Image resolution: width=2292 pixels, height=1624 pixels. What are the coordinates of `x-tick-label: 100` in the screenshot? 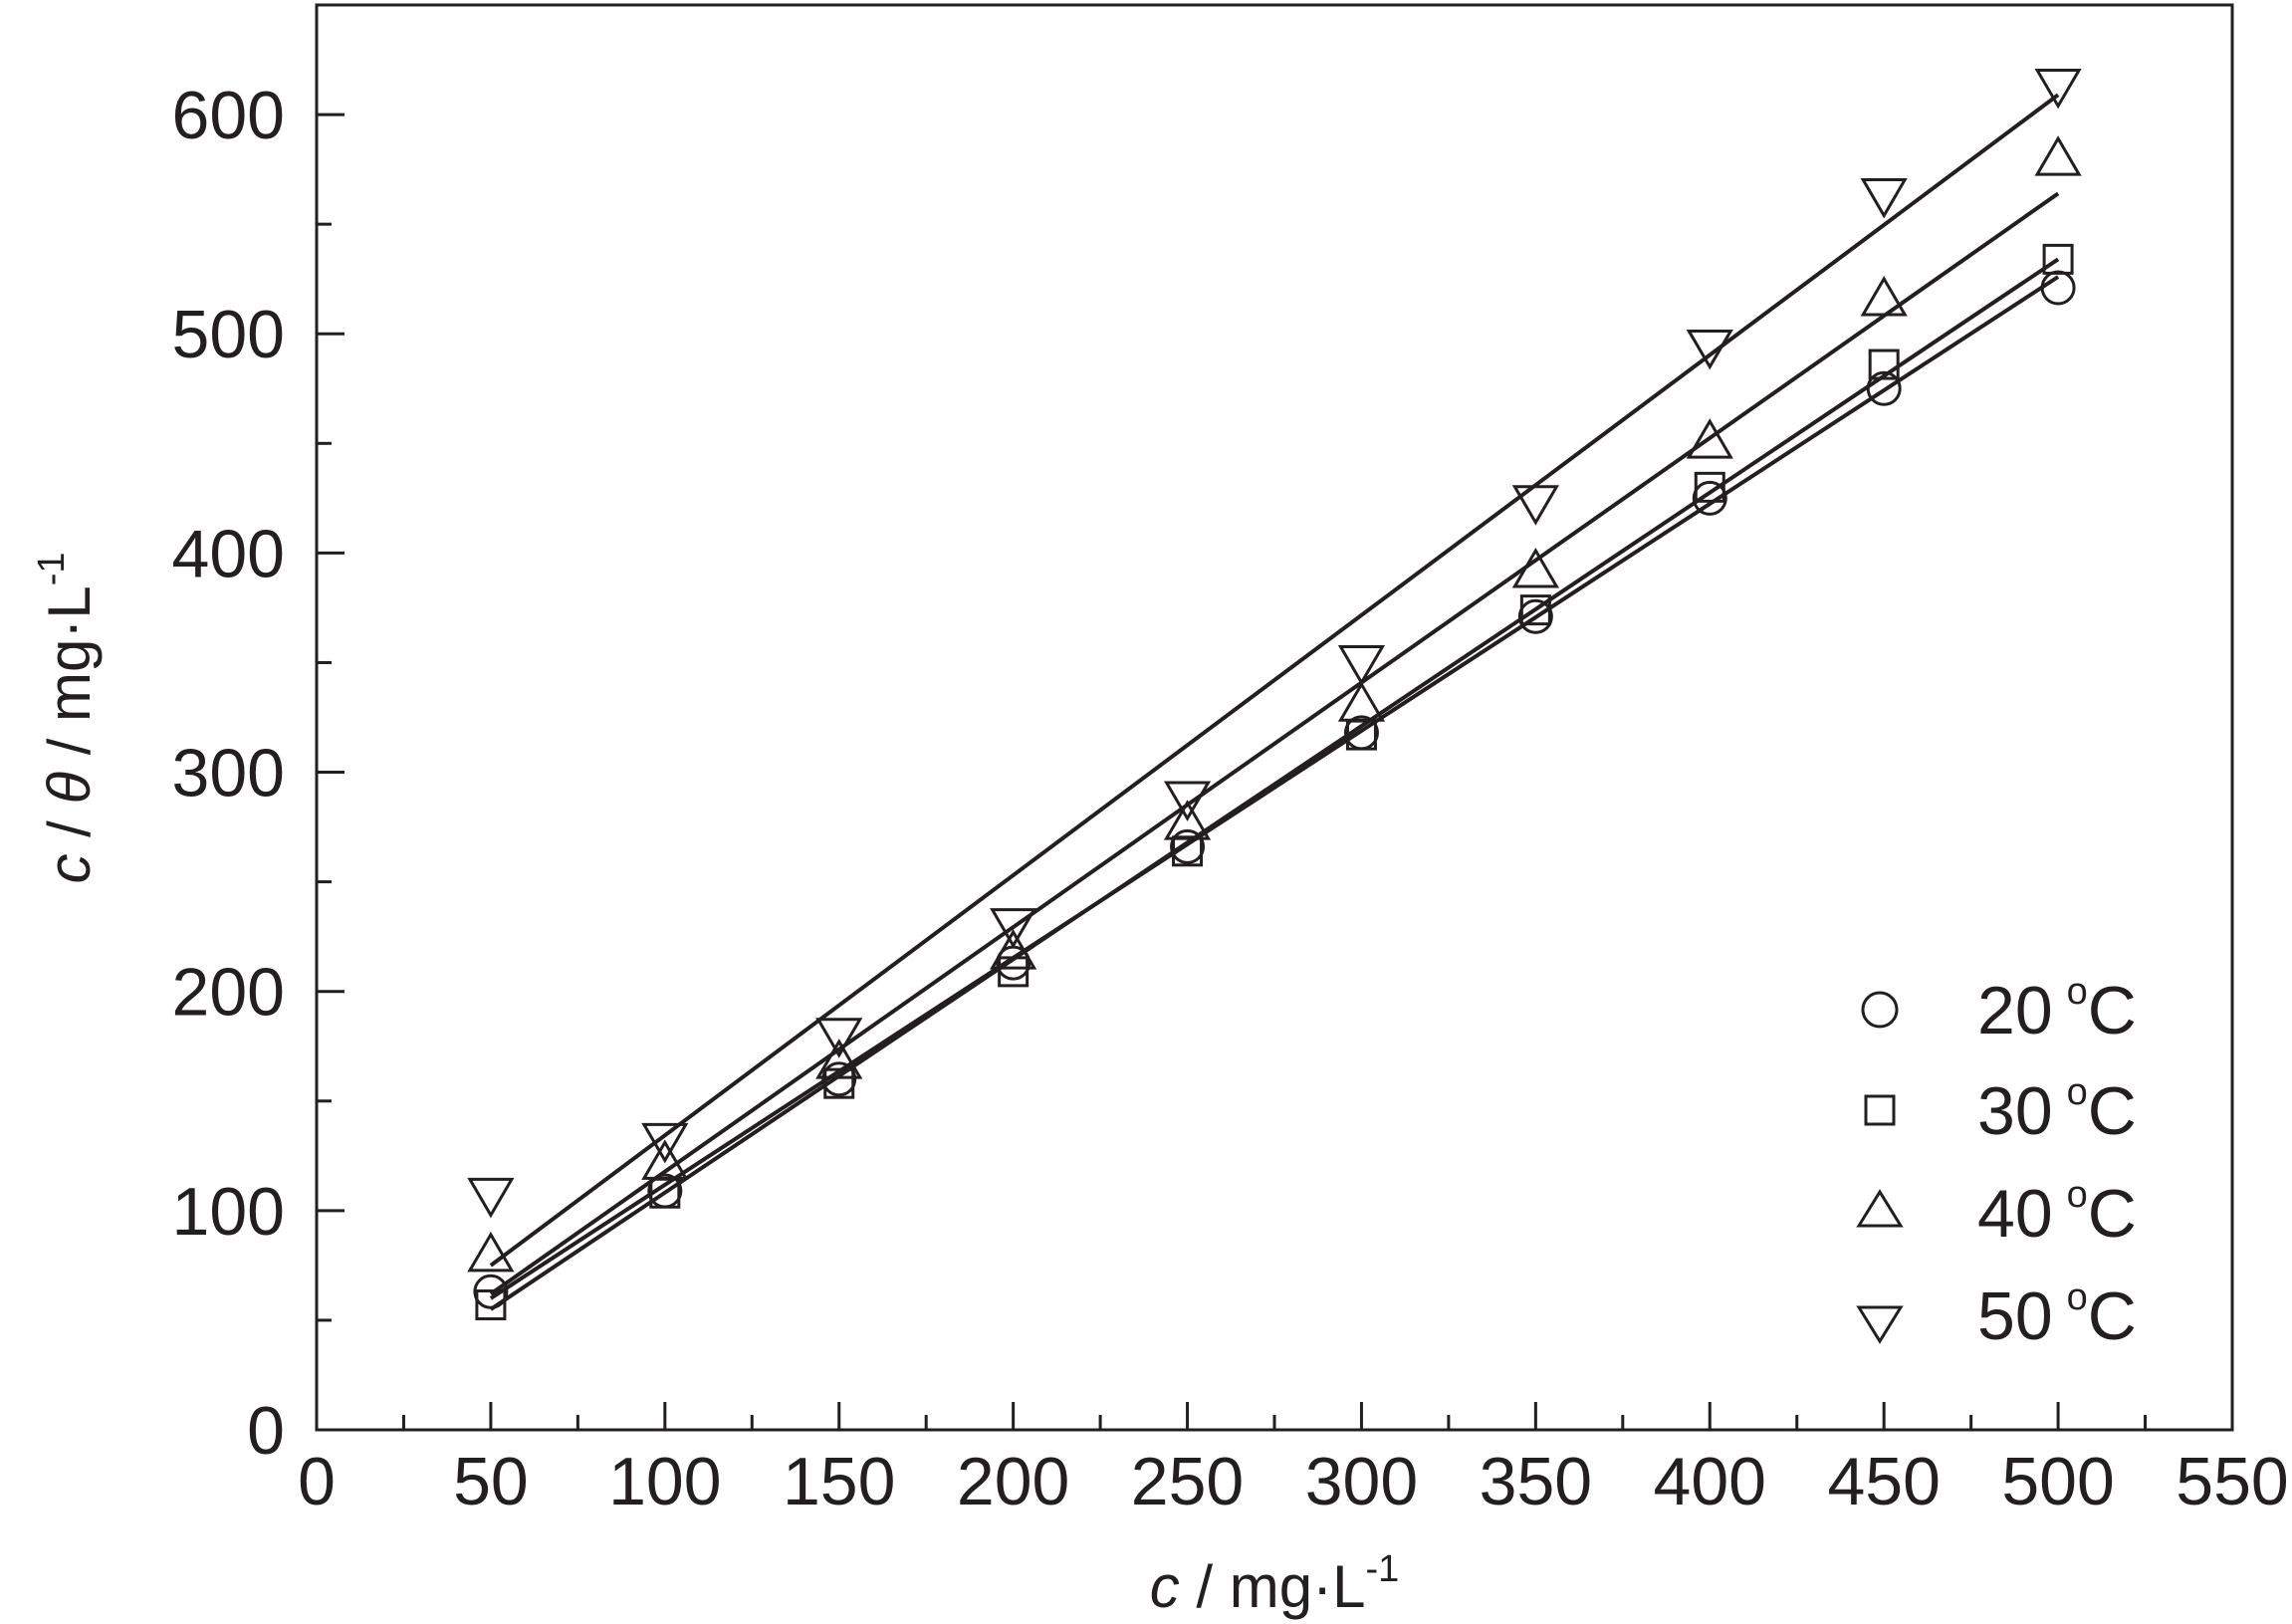 It's located at (664, 1482).